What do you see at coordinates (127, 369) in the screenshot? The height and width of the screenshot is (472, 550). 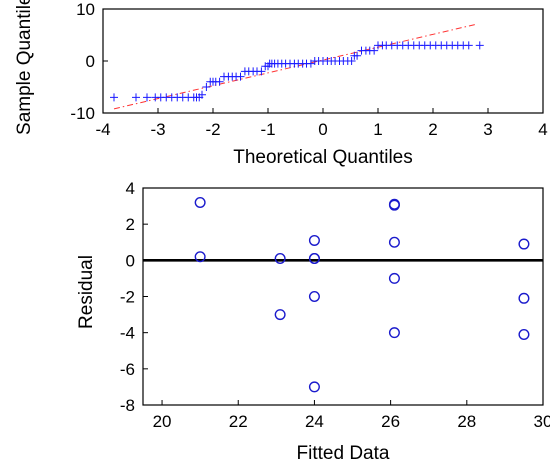 I see `y-tick-label: -6` at bounding box center [127, 369].